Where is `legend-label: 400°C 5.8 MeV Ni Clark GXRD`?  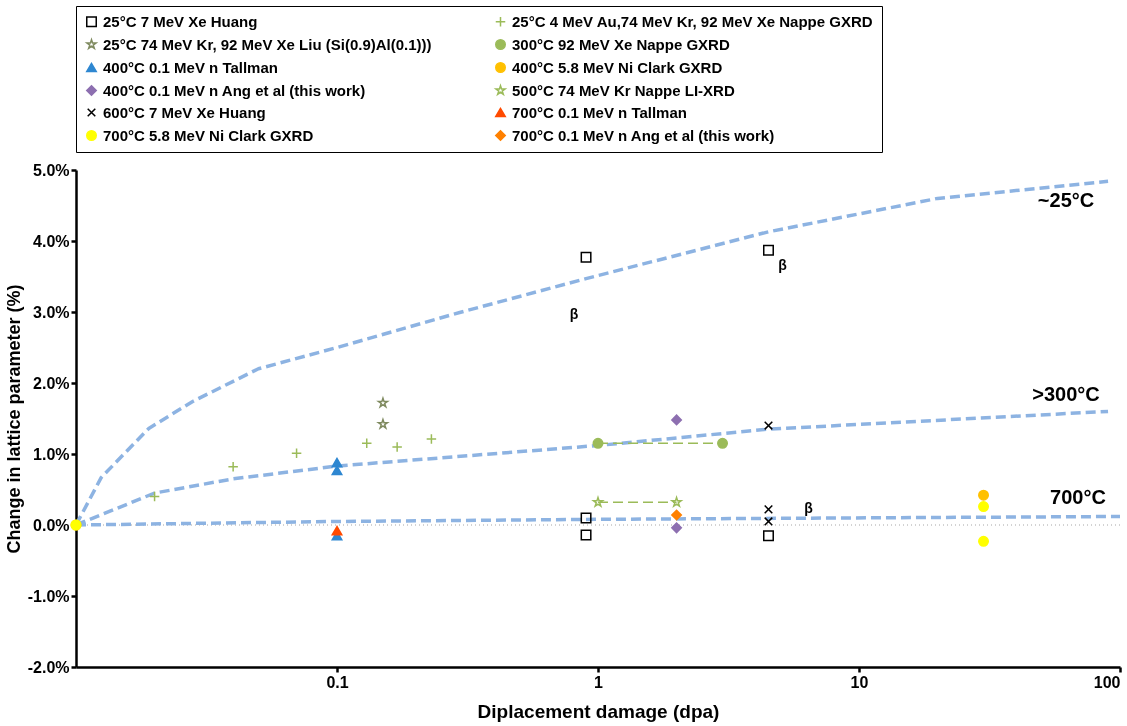 legend-label: 400°C 5.8 MeV Ni Clark GXRD is located at coordinates (617, 67).